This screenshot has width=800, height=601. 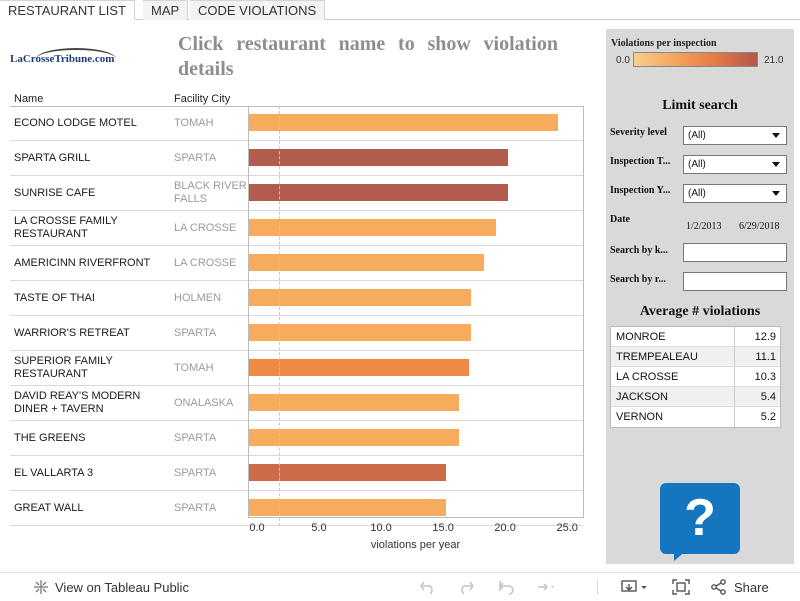 I want to click on column-header-city: Facility City, so click(x=202, y=99).